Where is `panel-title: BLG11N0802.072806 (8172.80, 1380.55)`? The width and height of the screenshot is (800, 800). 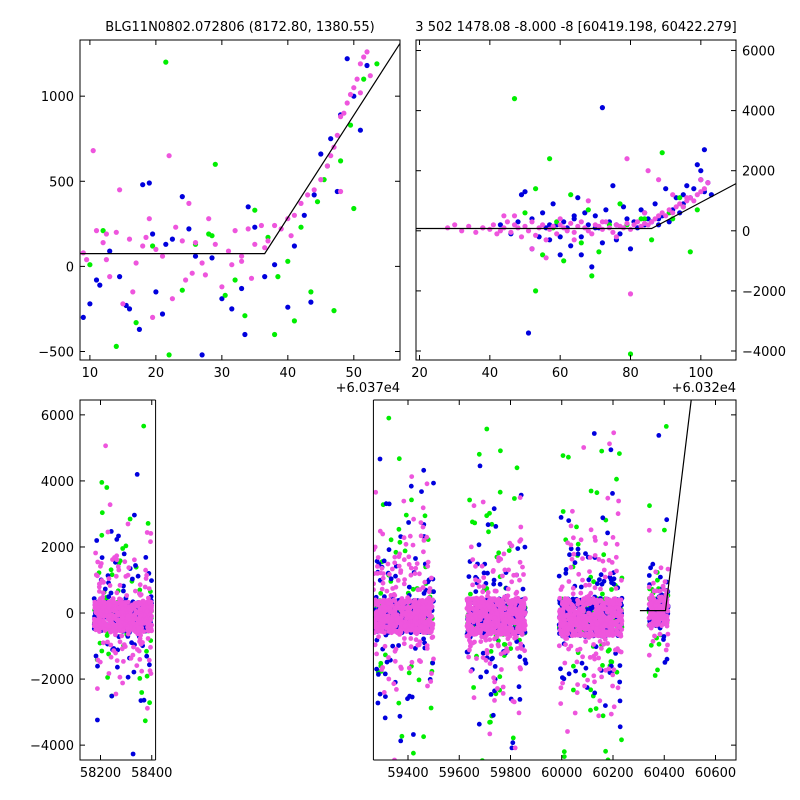 panel-title: BLG11N0802.072806 (8172.80, 1380.55) is located at coordinates (239, 27).